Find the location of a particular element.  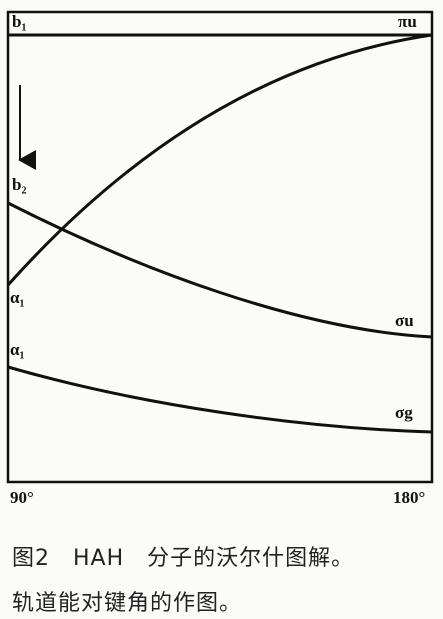

level-label: b₂ is located at coordinates (19, 184).